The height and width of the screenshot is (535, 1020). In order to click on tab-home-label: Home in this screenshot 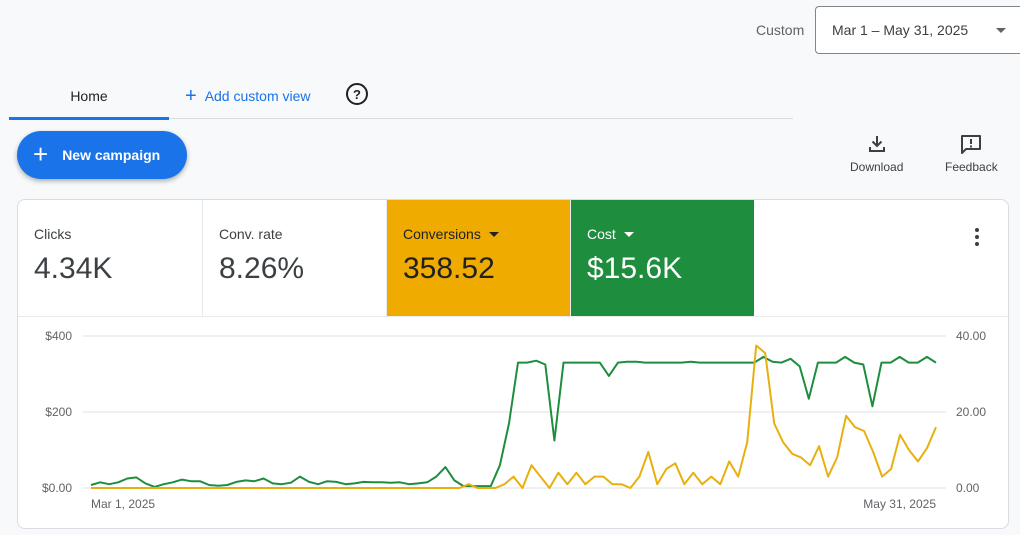, I will do `click(89, 95)`.